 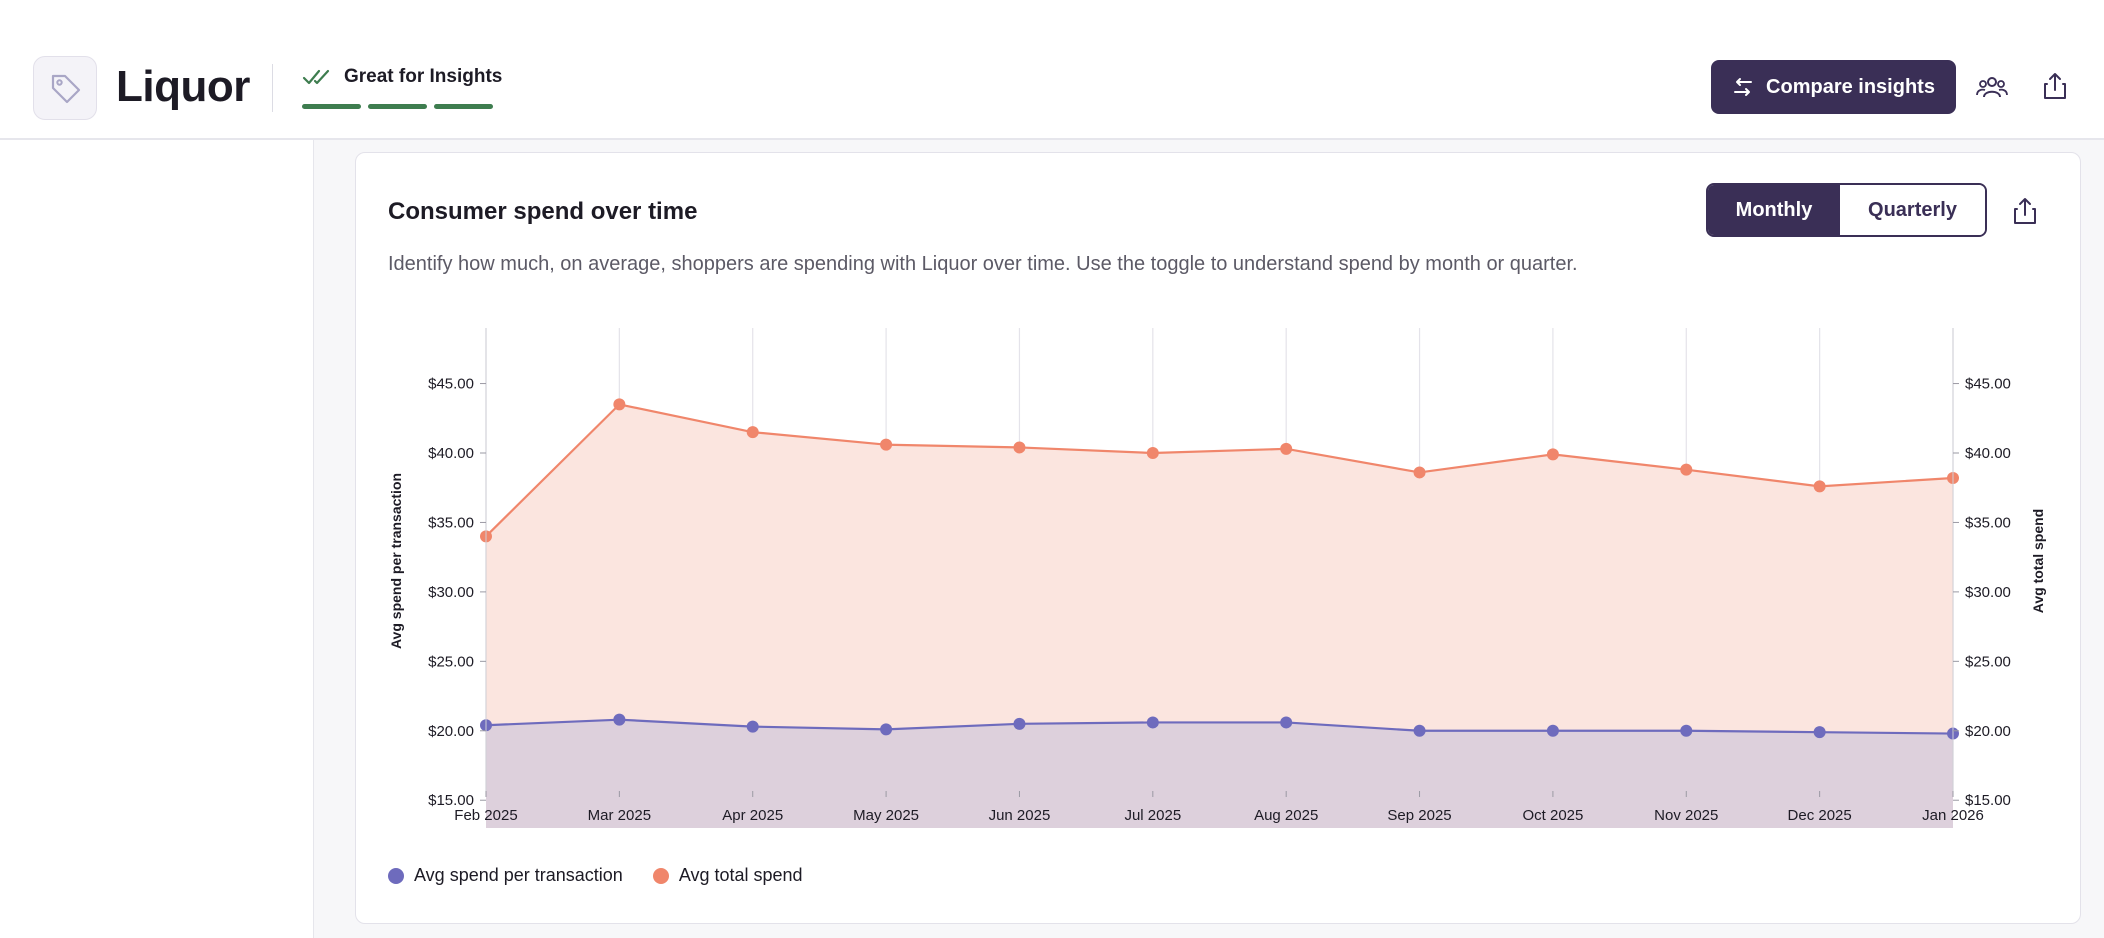 I want to click on swap-arrows-icon, so click(x=1743, y=87).